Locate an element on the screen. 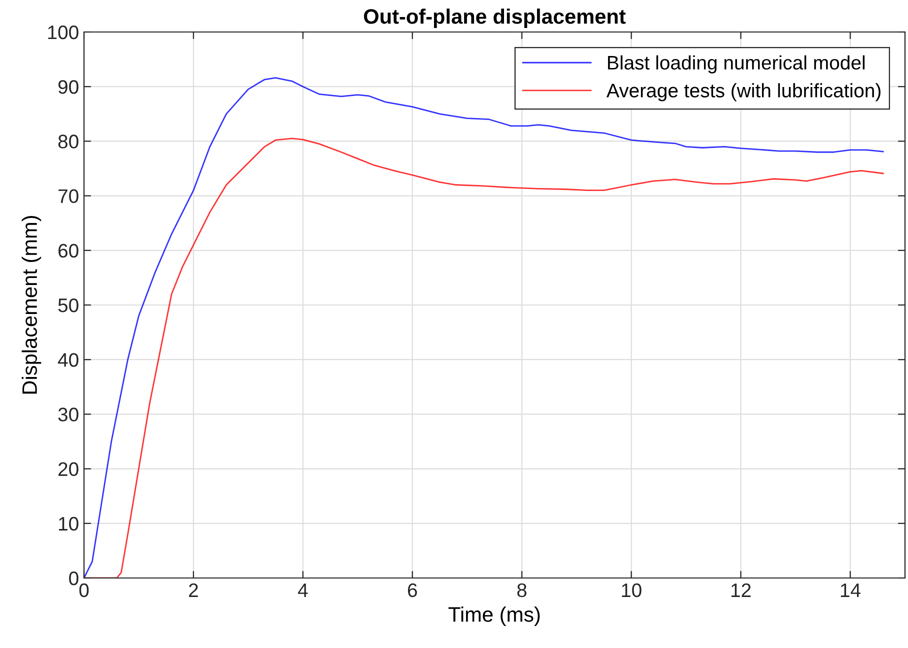 This screenshot has width=908, height=648. y-tick-label: 50 is located at coordinates (68, 305).